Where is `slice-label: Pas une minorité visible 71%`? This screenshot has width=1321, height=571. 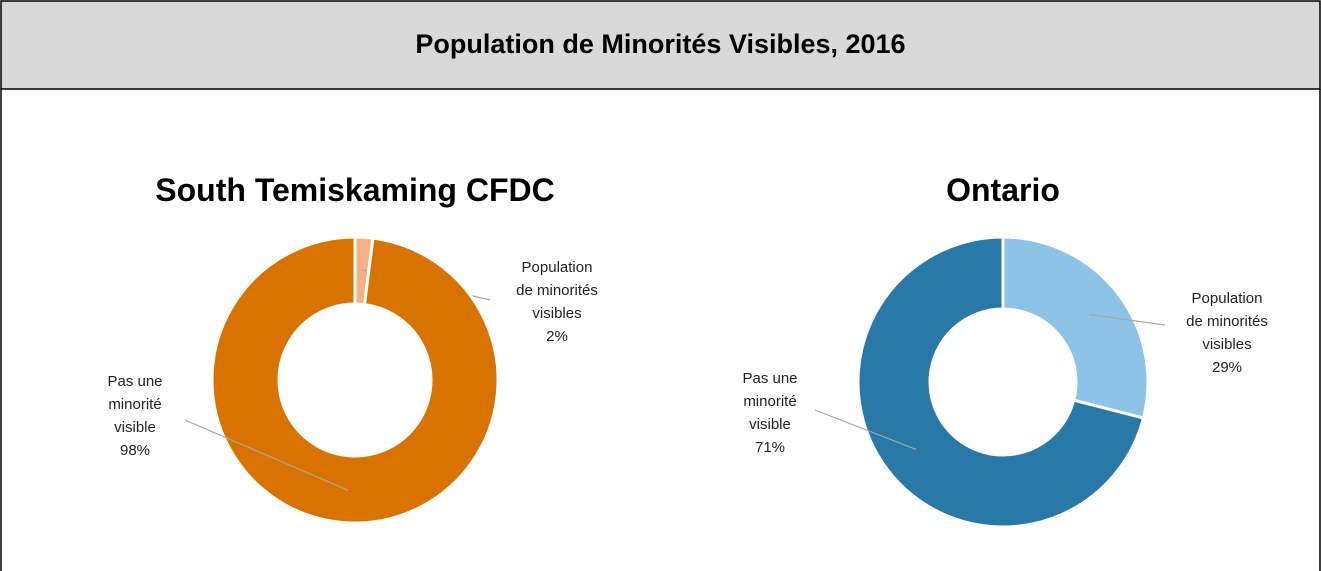 slice-label: Pas une minorité visible 71% is located at coordinates (770, 413).